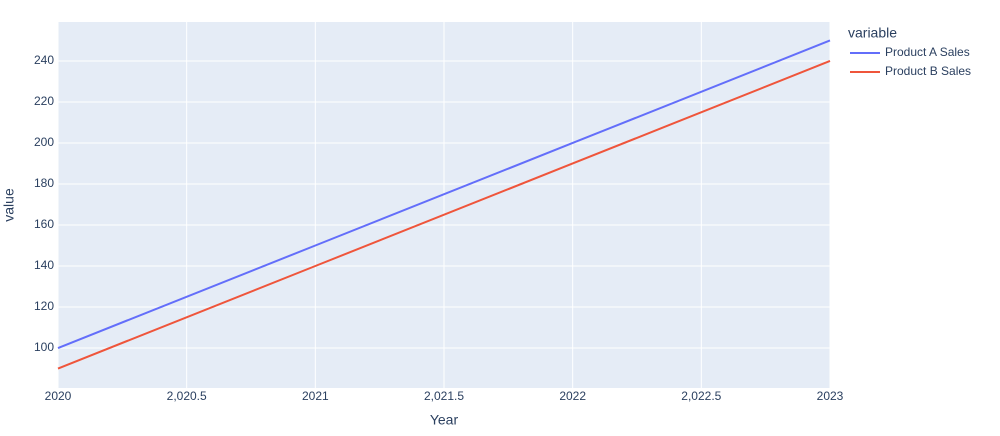  What do you see at coordinates (44, 101) in the screenshot?
I see `y-tick-label: 220` at bounding box center [44, 101].